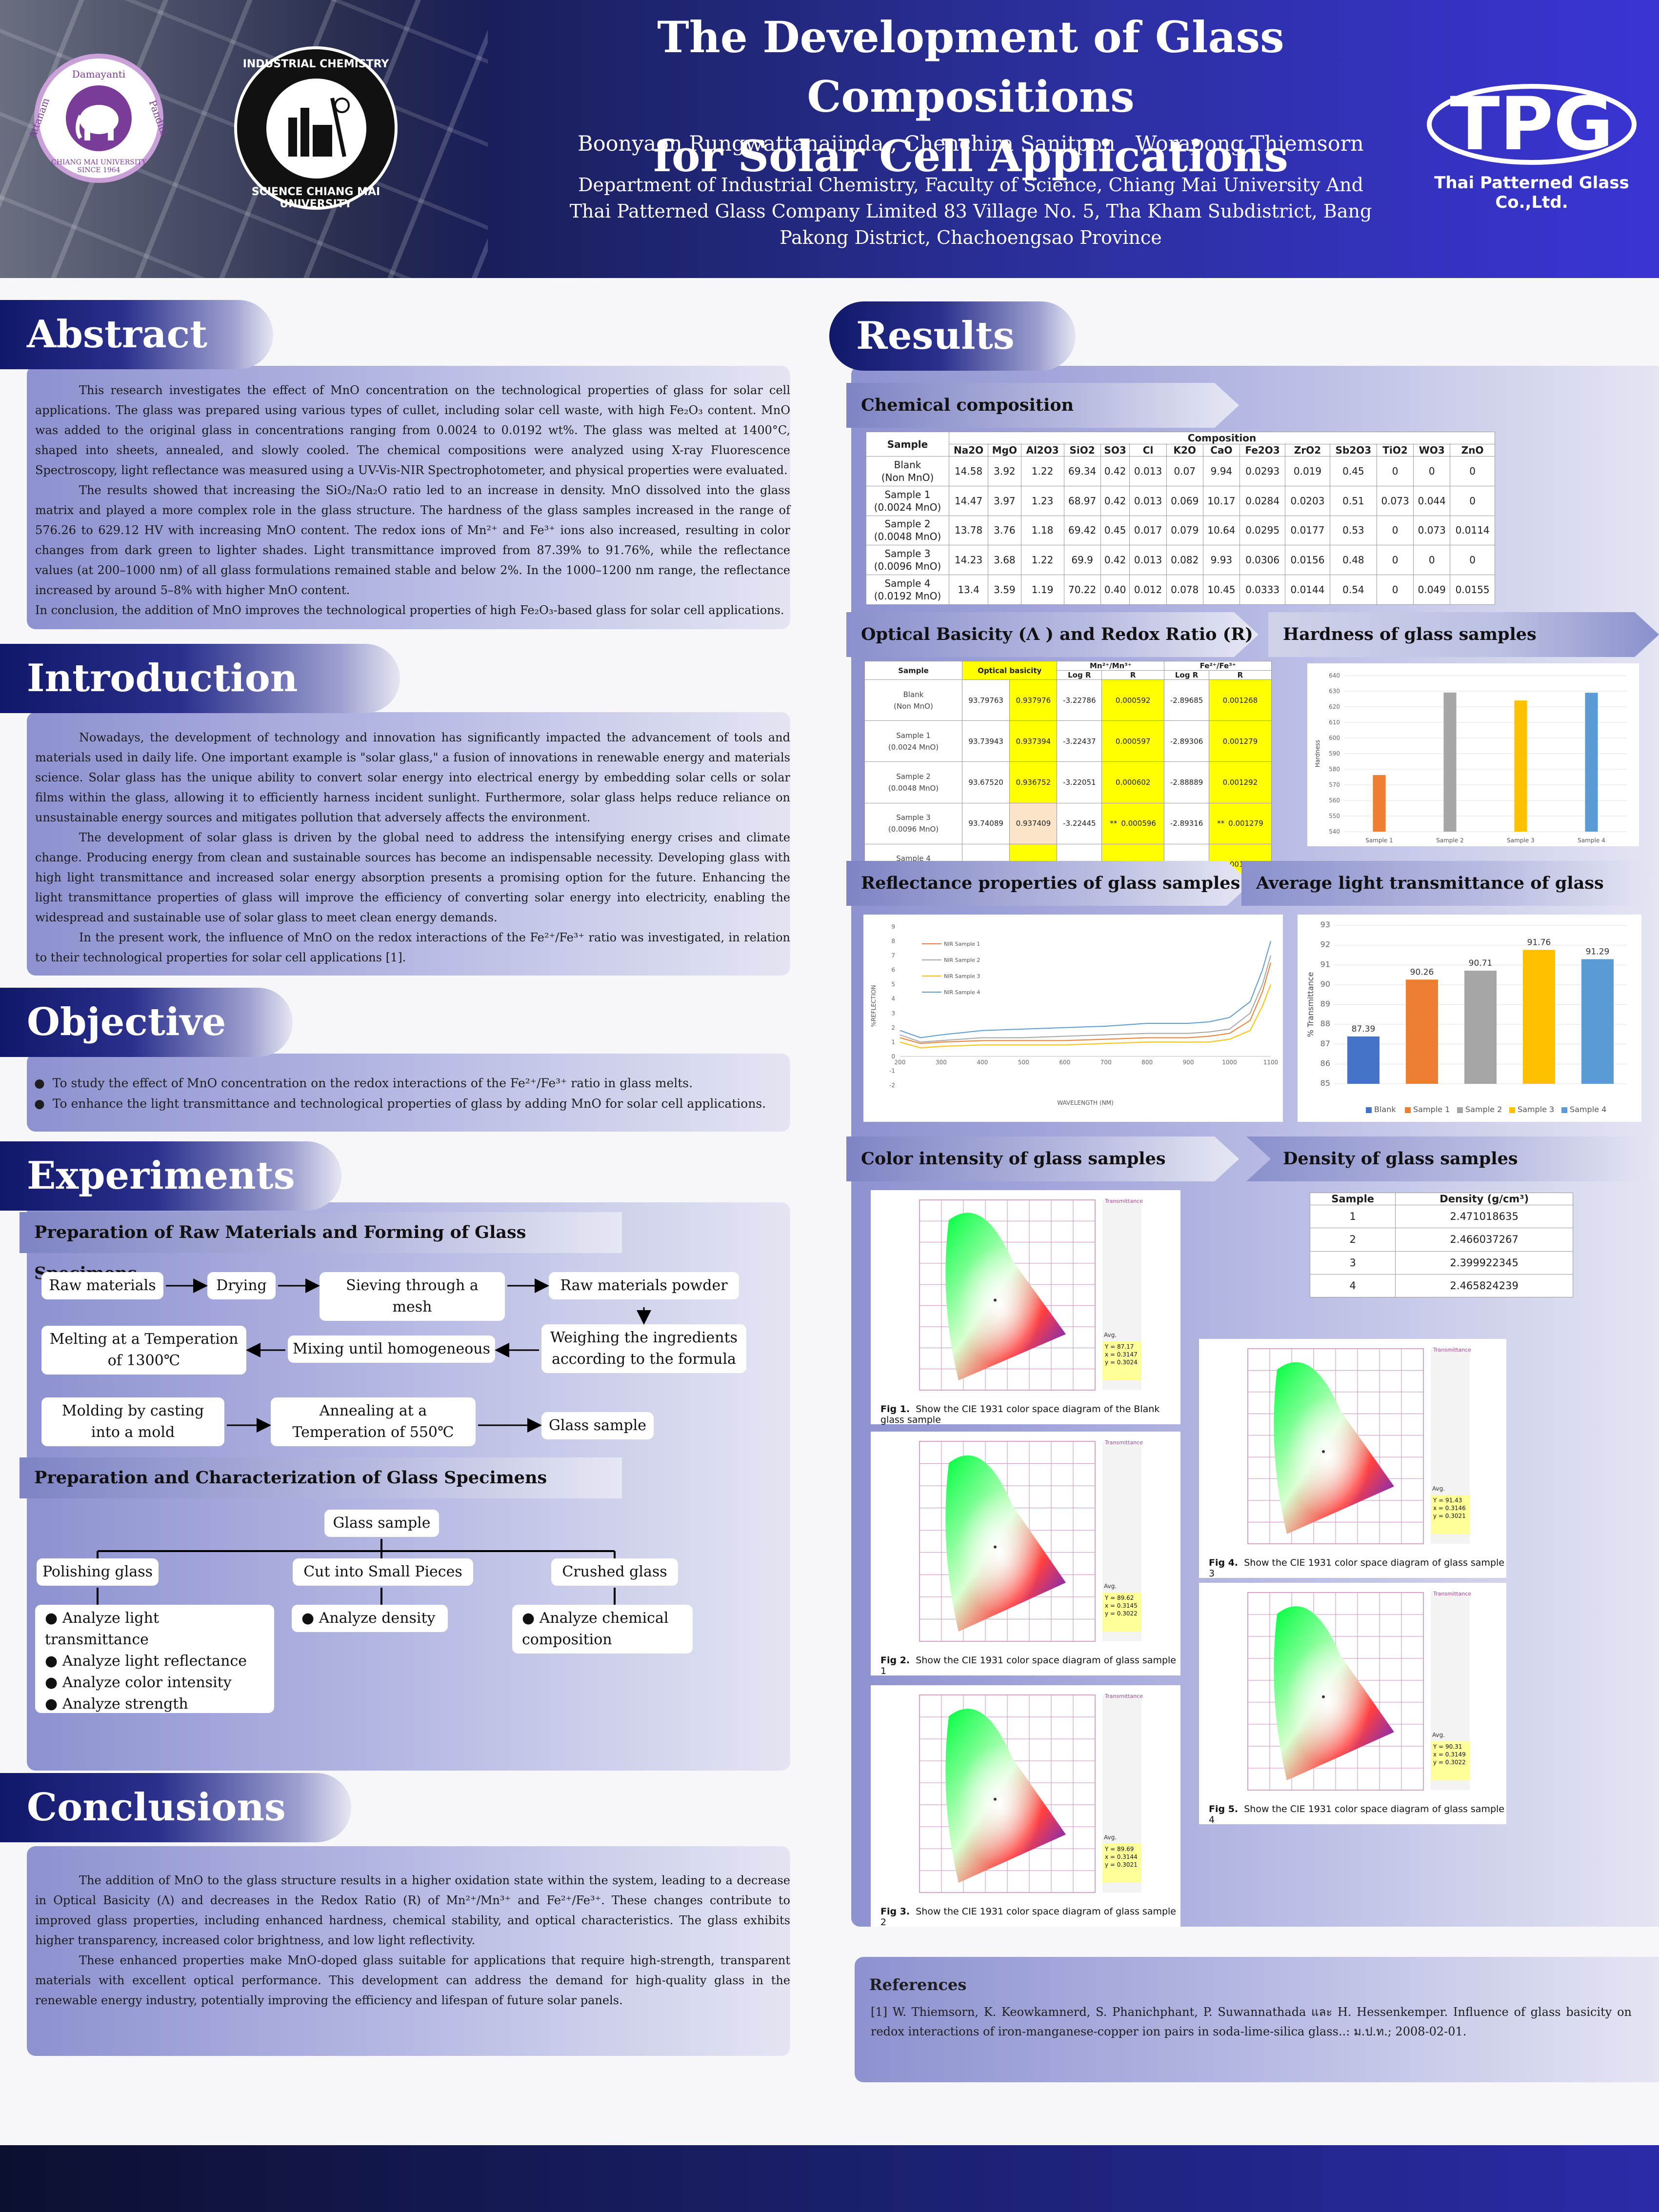  What do you see at coordinates (1334, 754) in the screenshot?
I see `y-tick-label: 590` at bounding box center [1334, 754].